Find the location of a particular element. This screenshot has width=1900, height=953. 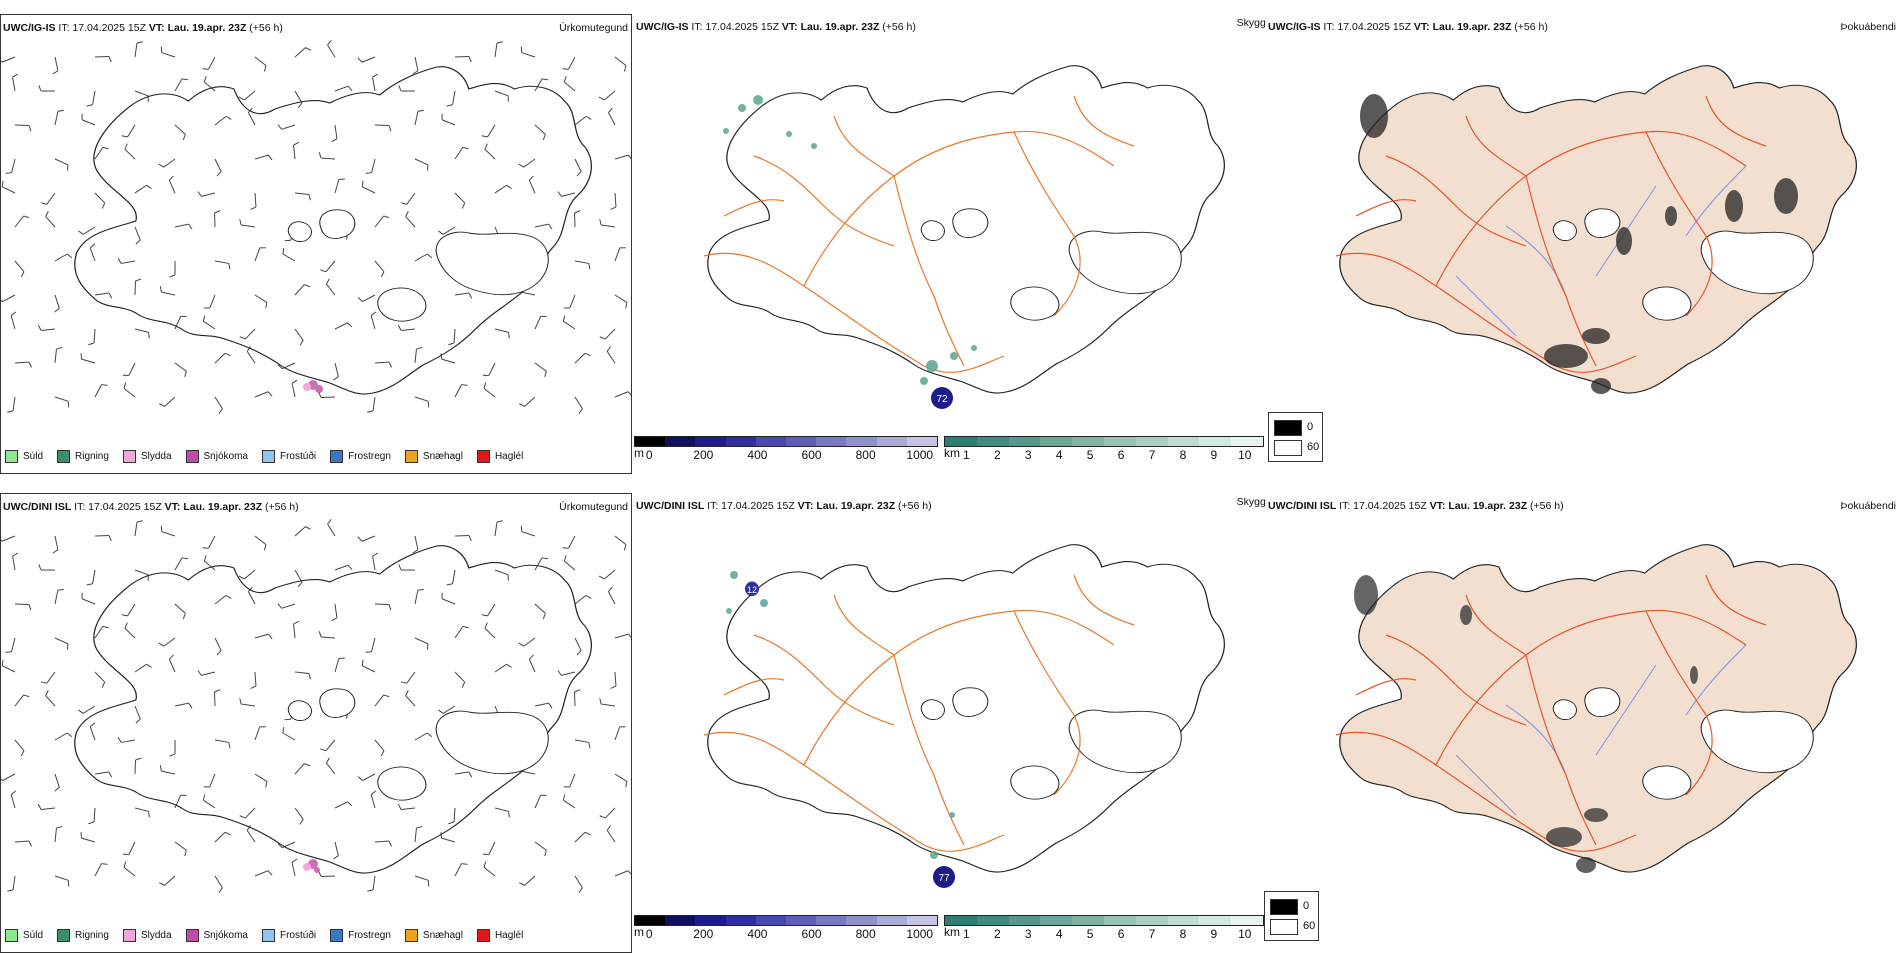

legend-label: Súld is located at coordinates (33, 456).